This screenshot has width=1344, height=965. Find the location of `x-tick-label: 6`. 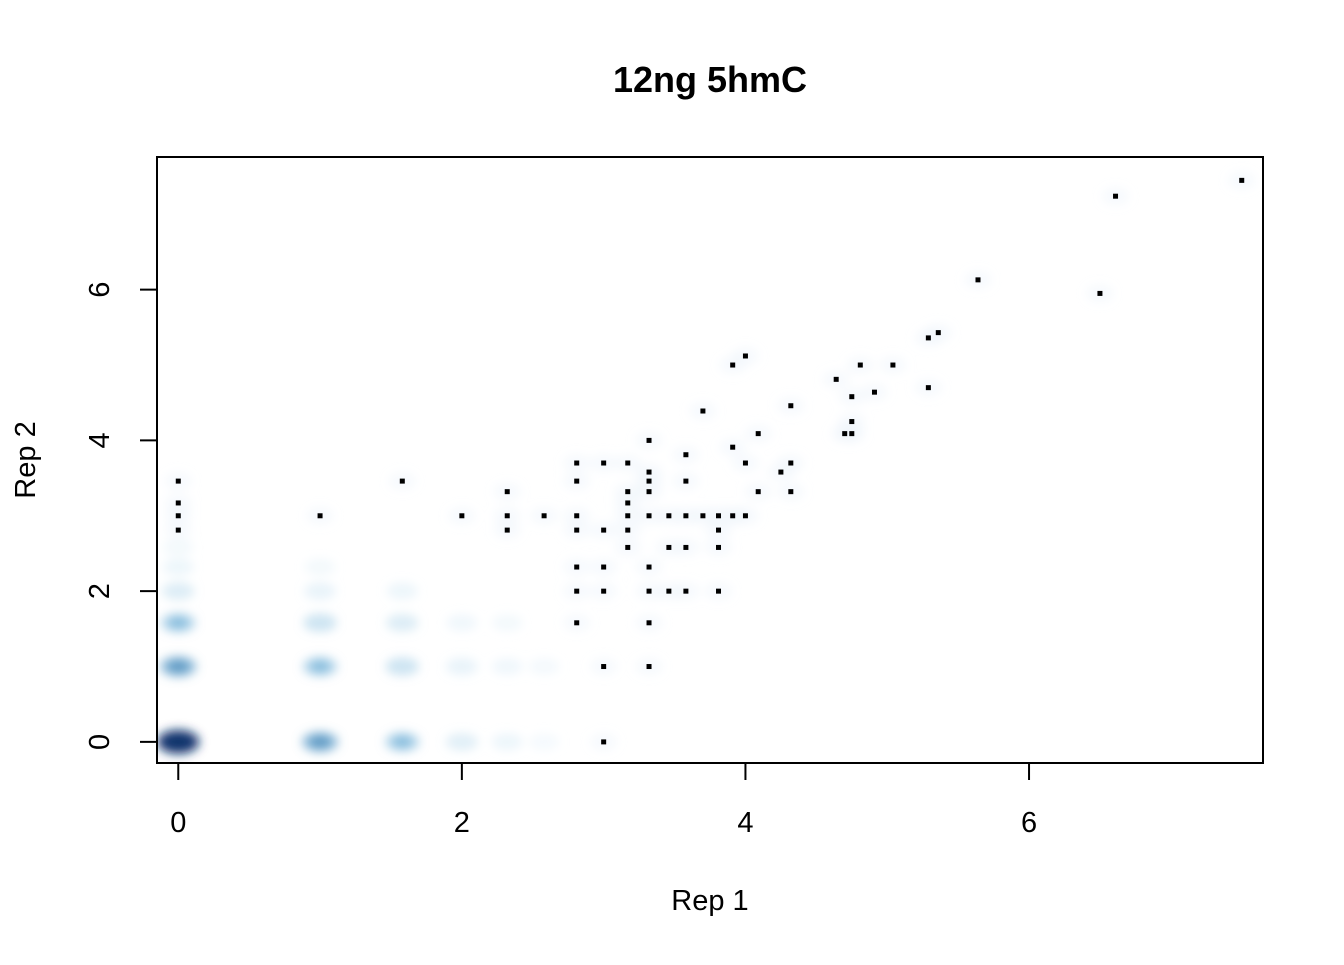

x-tick-label: 6 is located at coordinates (1029, 823).